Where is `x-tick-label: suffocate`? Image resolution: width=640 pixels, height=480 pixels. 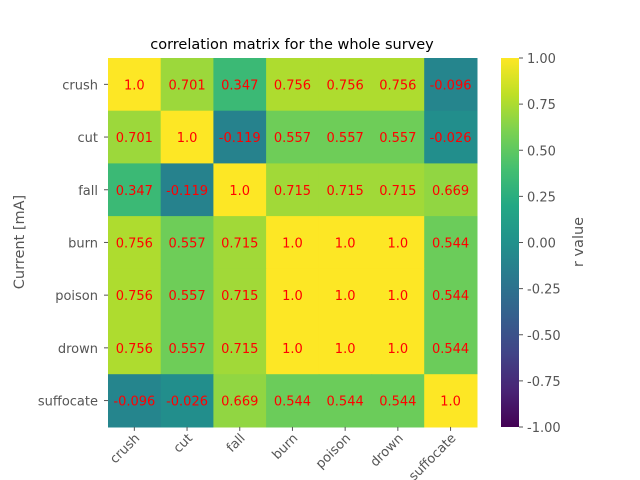
x-tick-label: suffocate is located at coordinates (432, 455).